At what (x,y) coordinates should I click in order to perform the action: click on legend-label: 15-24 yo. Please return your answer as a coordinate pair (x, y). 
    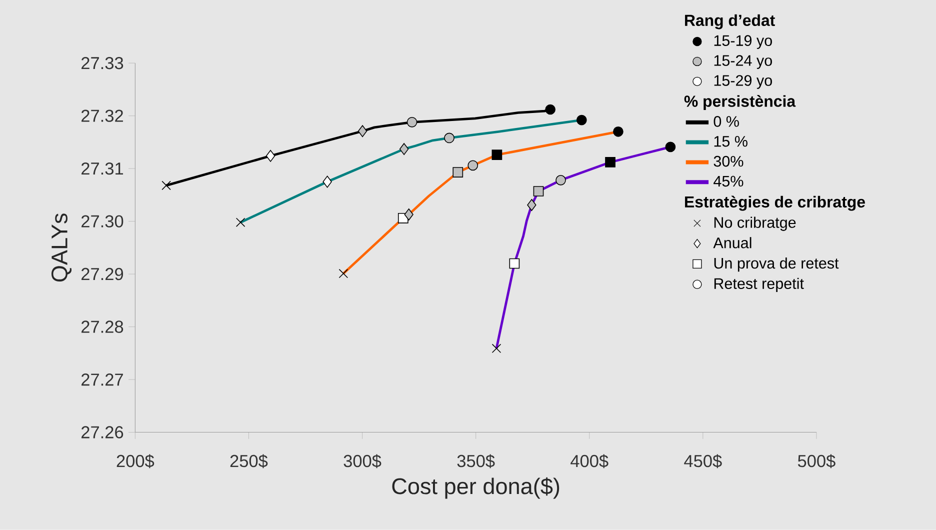
    Looking at the image, I should click on (743, 62).